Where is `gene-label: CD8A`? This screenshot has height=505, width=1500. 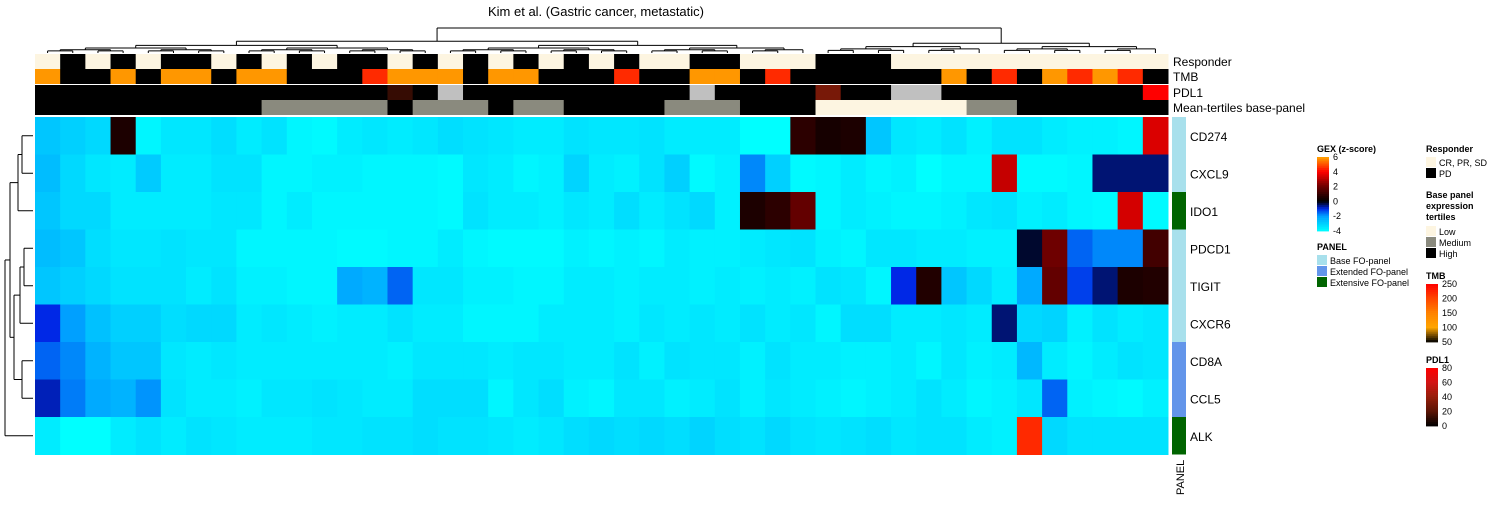 gene-label: CD8A is located at coordinates (1206, 362).